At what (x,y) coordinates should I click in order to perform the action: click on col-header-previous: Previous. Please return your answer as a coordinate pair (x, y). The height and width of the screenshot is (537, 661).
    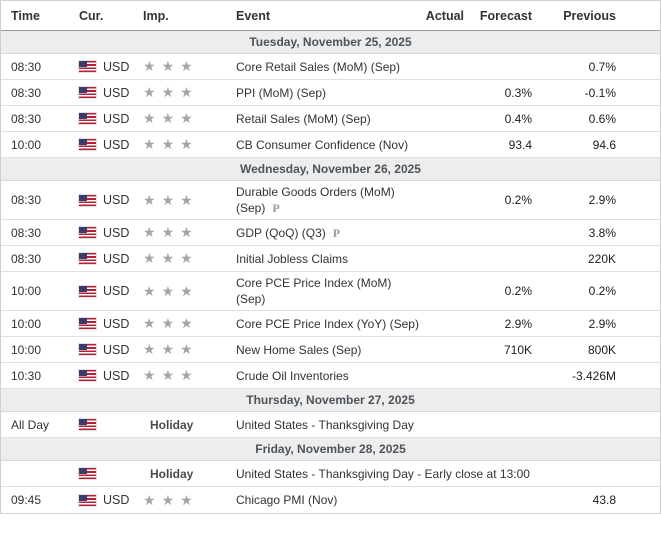
    Looking at the image, I should click on (589, 15).